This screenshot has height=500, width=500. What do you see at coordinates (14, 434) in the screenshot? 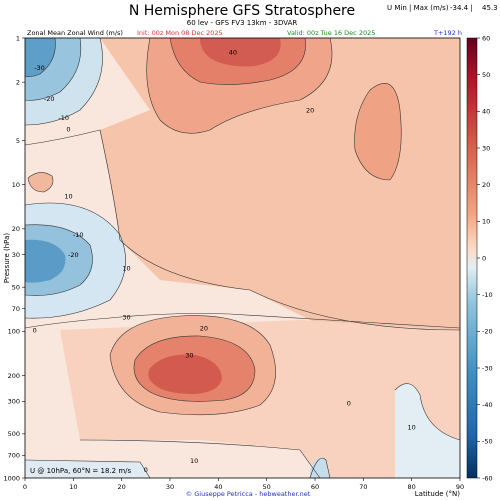
I see `y-tick-label: 500` at bounding box center [14, 434].